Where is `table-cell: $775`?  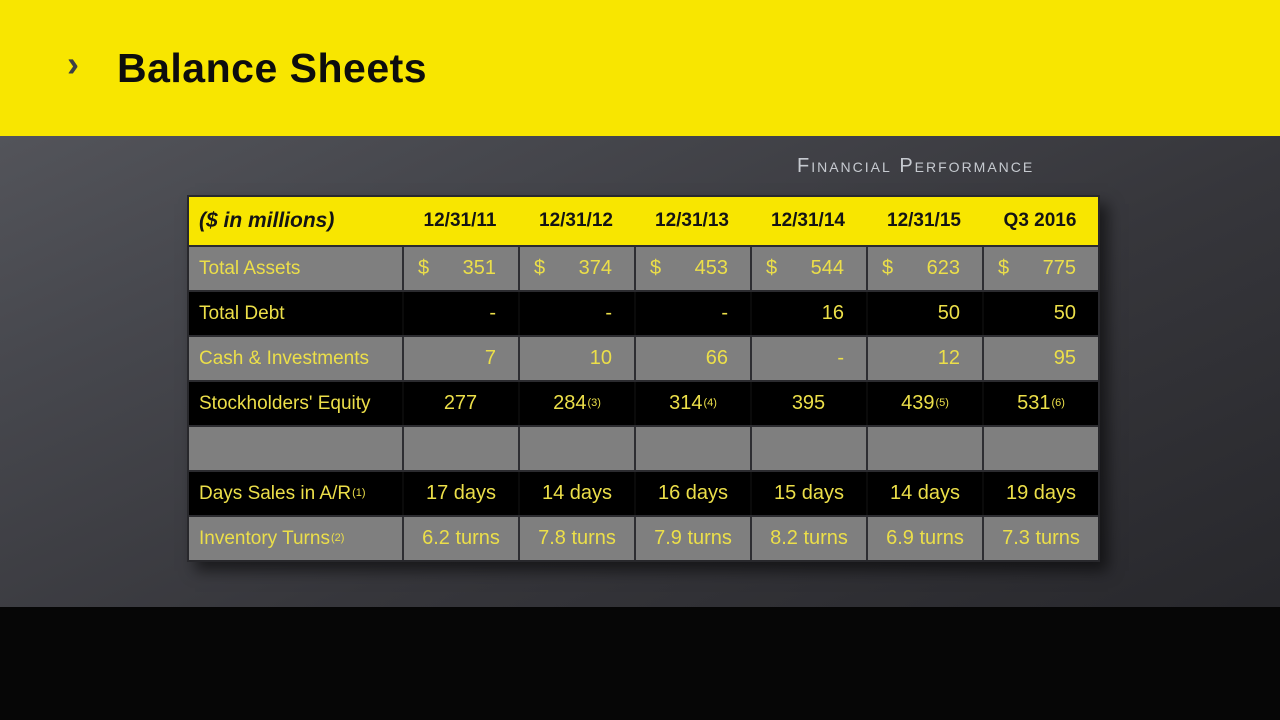 table-cell: $775 is located at coordinates (1040, 268).